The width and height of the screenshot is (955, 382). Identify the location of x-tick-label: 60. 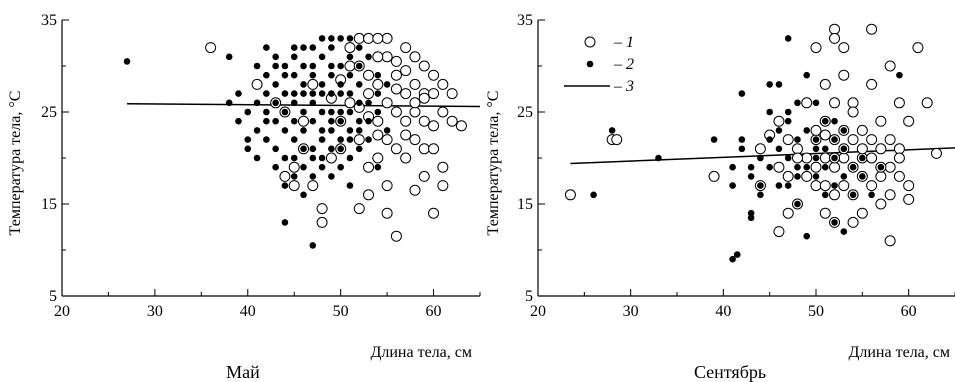
(434, 311).